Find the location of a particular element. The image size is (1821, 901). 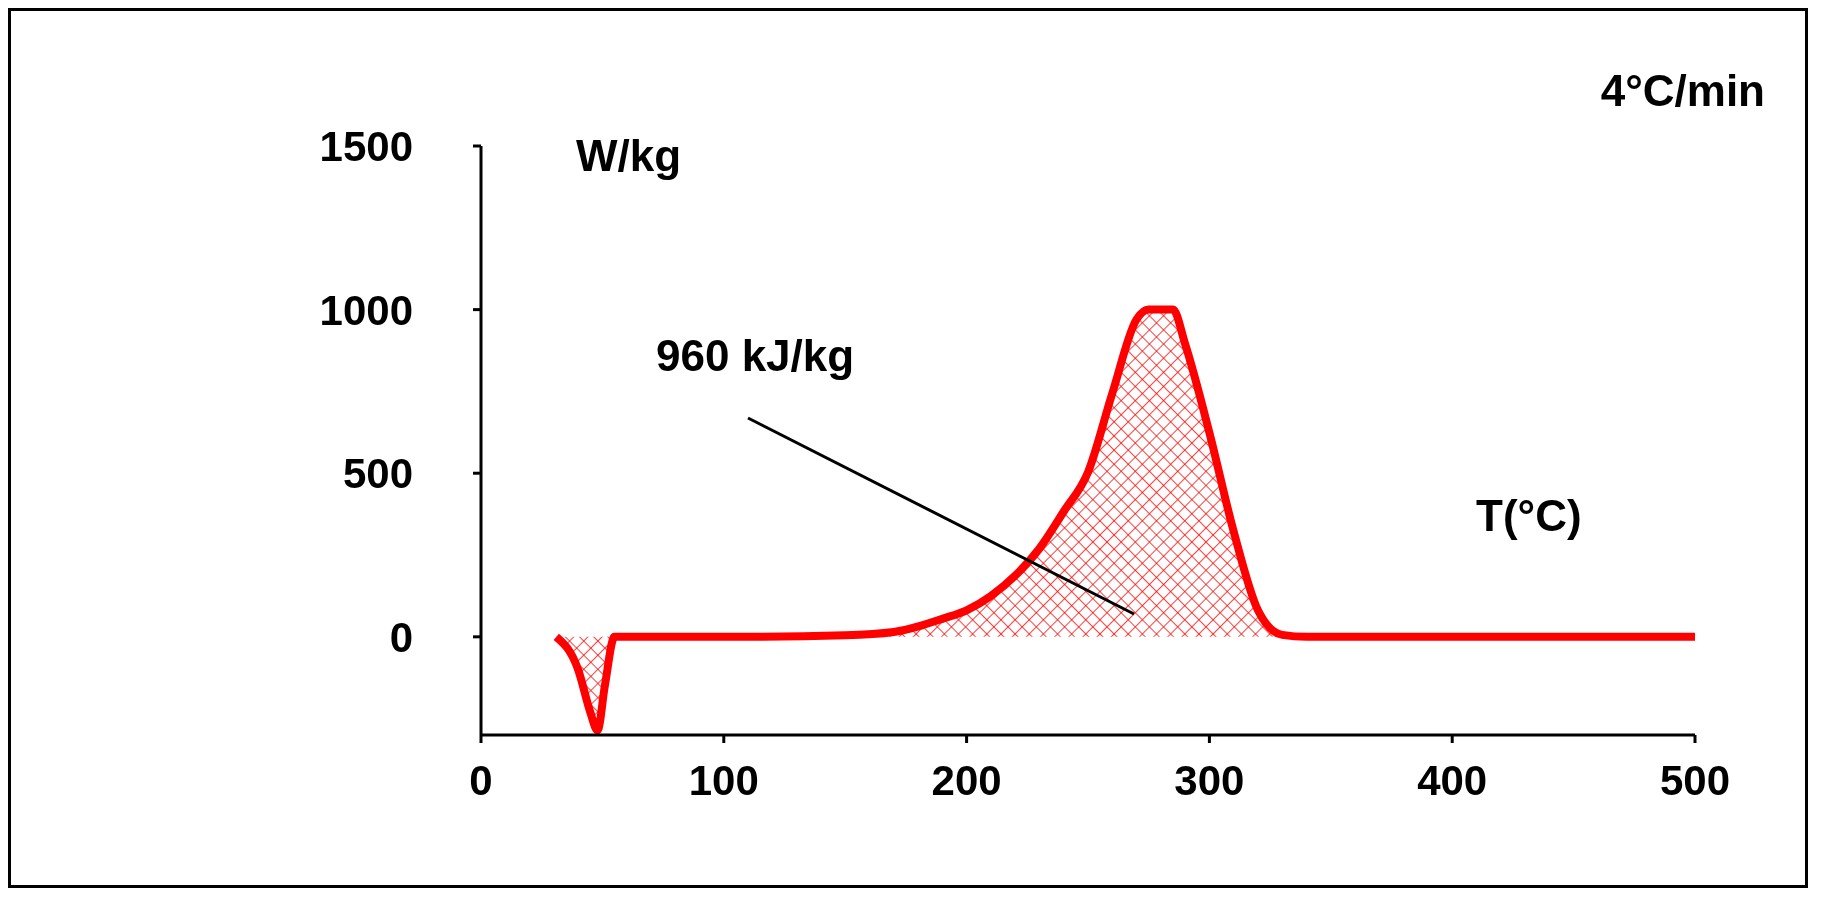

y-tick-label: 1500 is located at coordinates (366, 146).